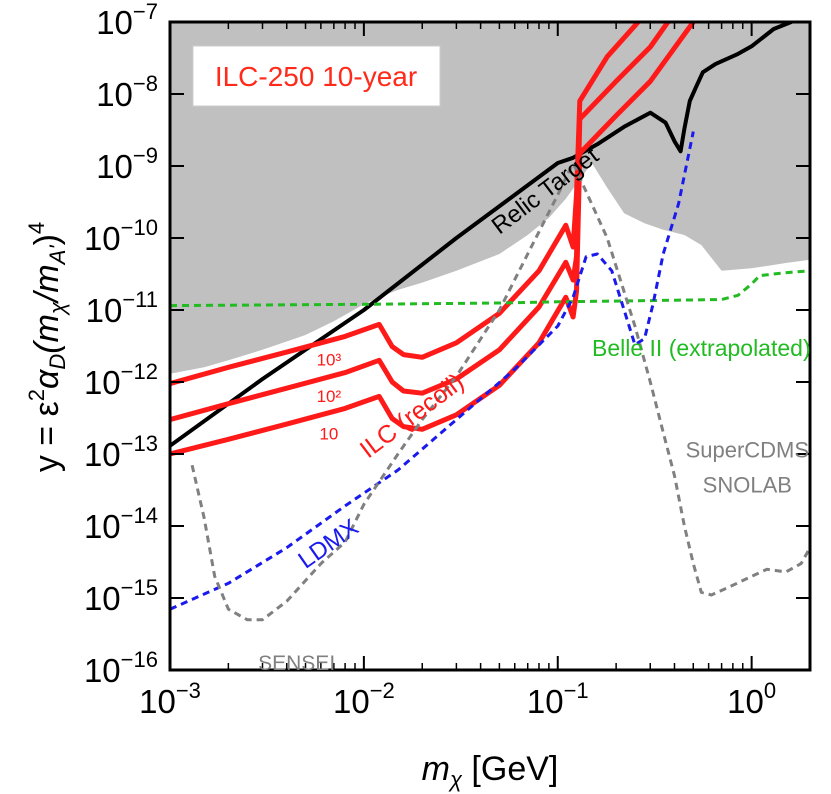 The width and height of the screenshot is (831, 794). I want to click on y-axis-label-alpha-sub: D, so click(57, 362).